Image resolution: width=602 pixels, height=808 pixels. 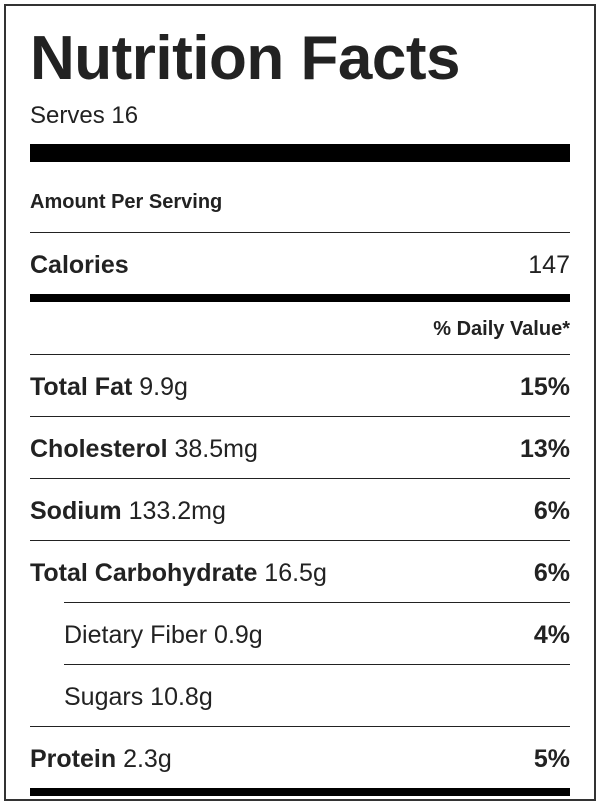 What do you see at coordinates (300, 511) in the screenshot?
I see `nutrient-row-sodium: Sodium 133.2mg 6%` at bounding box center [300, 511].